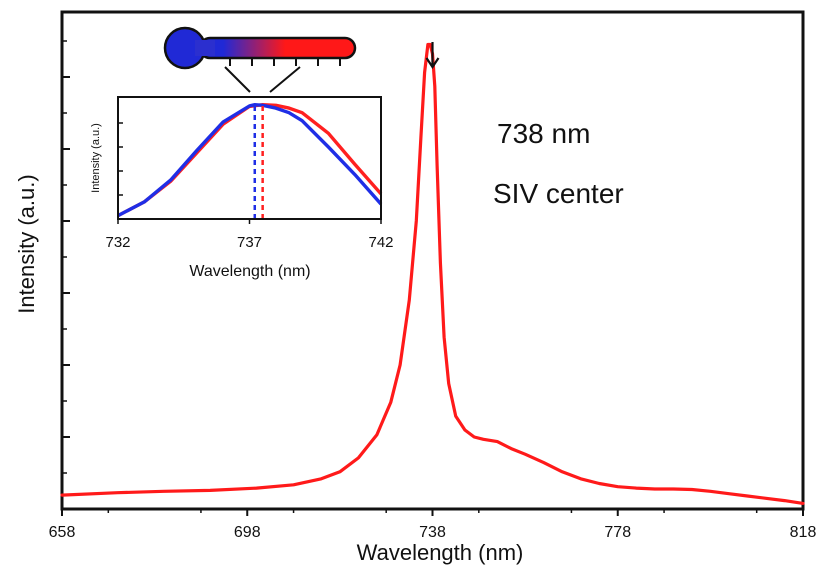 The height and width of the screenshot is (573, 827). I want to click on main-x-ticks: 658 698 738 778 818, so click(433, 525).